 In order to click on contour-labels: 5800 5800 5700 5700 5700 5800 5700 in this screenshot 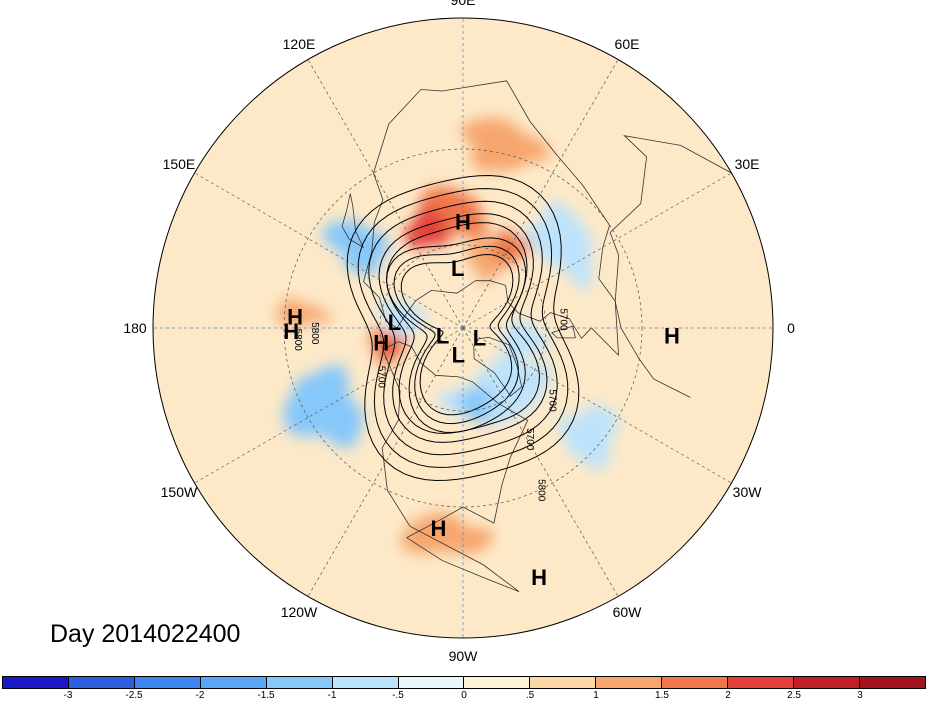, I will do `click(430, 404)`.